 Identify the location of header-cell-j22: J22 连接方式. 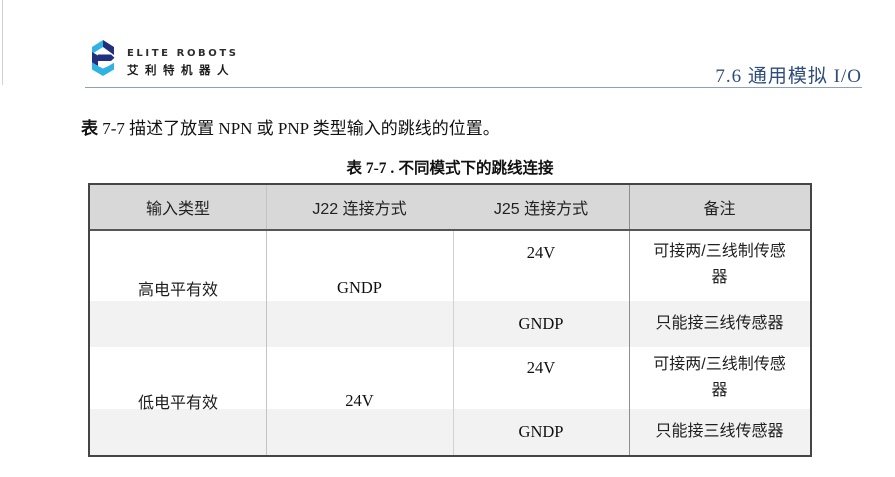
(359, 209).